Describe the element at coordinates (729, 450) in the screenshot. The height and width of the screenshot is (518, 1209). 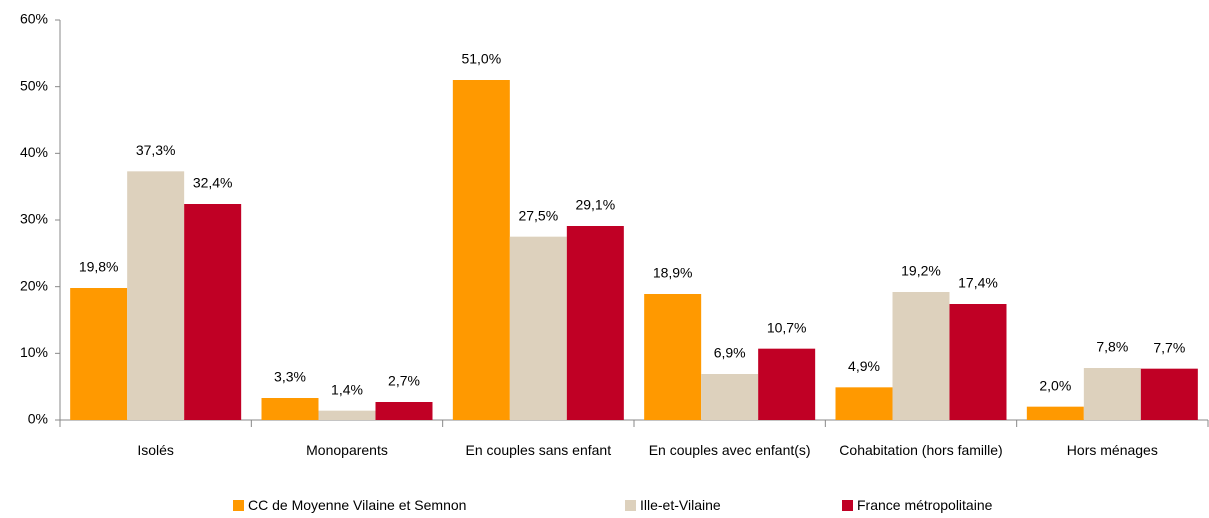
I see `x-tick-label: En couples avec enfant(s)` at that location.